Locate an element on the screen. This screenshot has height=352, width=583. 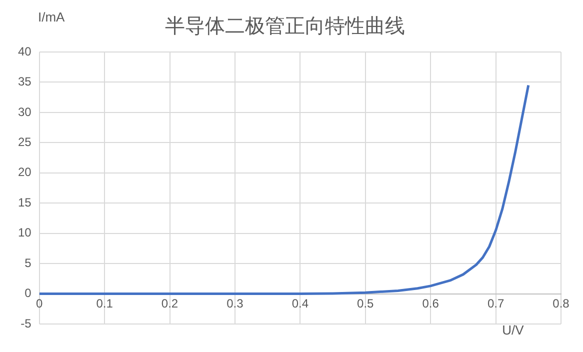
x-tick-label: 0.7 is located at coordinates (495, 303).